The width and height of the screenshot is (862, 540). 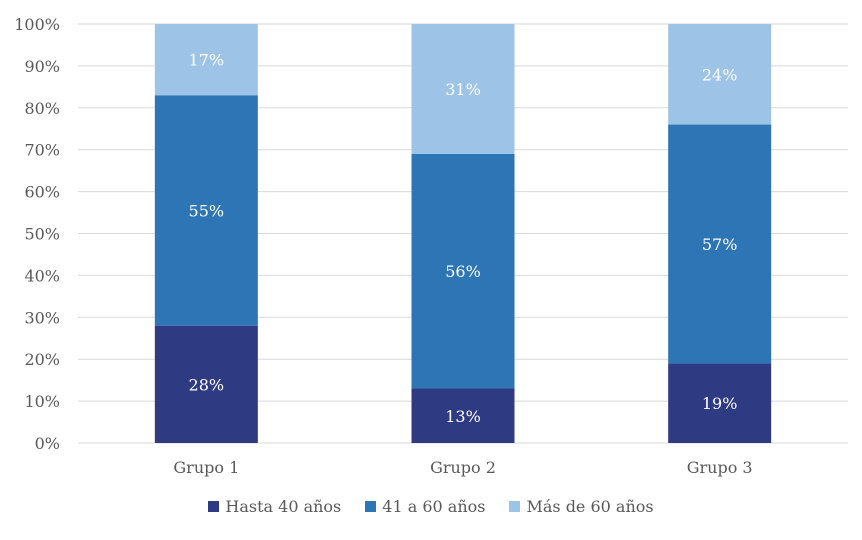 What do you see at coordinates (47, 443) in the screenshot?
I see `y-tick-label: 0%` at bounding box center [47, 443].